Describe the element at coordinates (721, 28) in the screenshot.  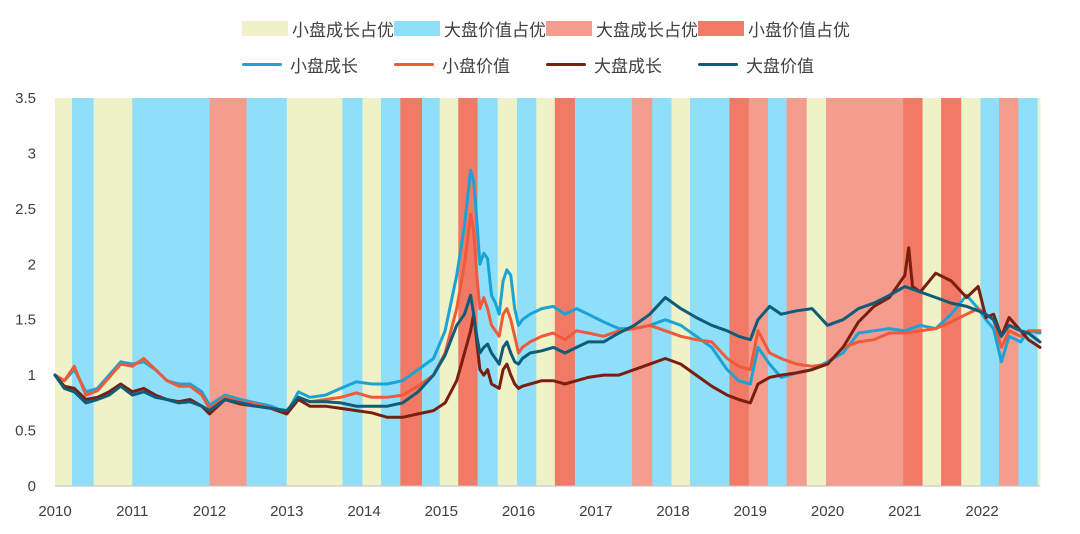
I see `legend-swatch-sv` at that location.